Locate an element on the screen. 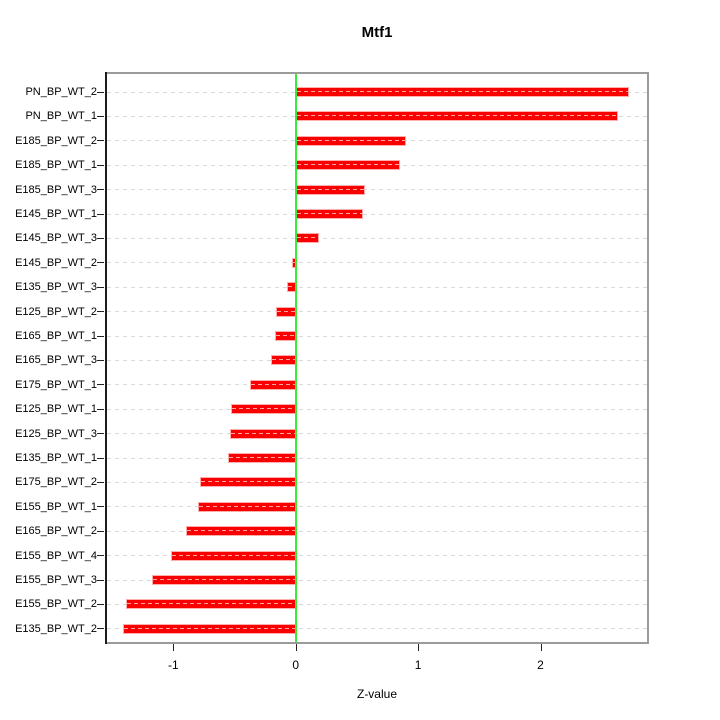  category-label: E155_BP_WT_3 is located at coordinates (56, 580).